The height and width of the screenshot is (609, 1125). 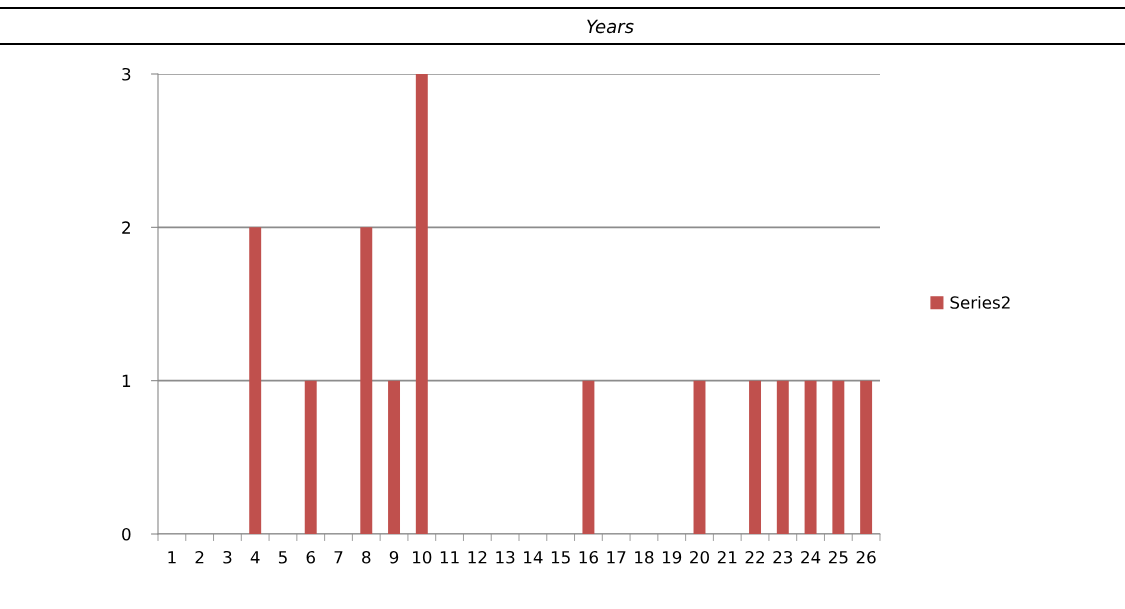 What do you see at coordinates (505, 557) in the screenshot?
I see `x-tick-label: 13` at bounding box center [505, 557].